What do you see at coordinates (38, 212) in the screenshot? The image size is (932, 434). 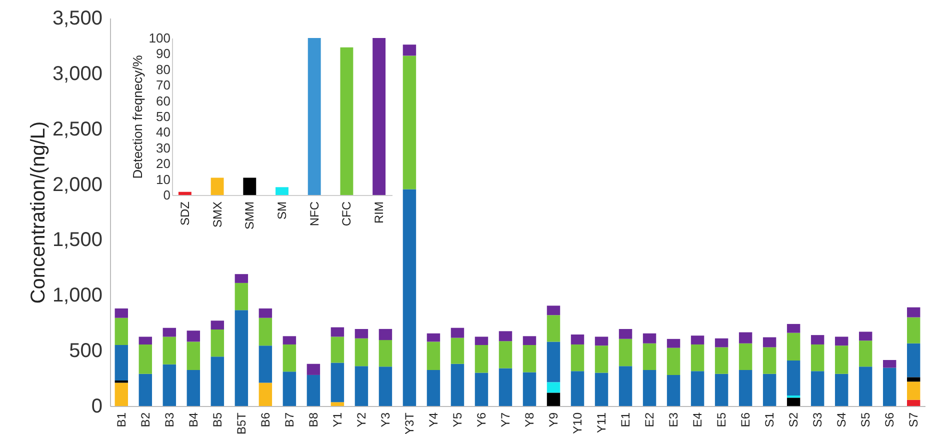 I see `y-axis-title: Concentration/(ng/L)` at bounding box center [38, 212].